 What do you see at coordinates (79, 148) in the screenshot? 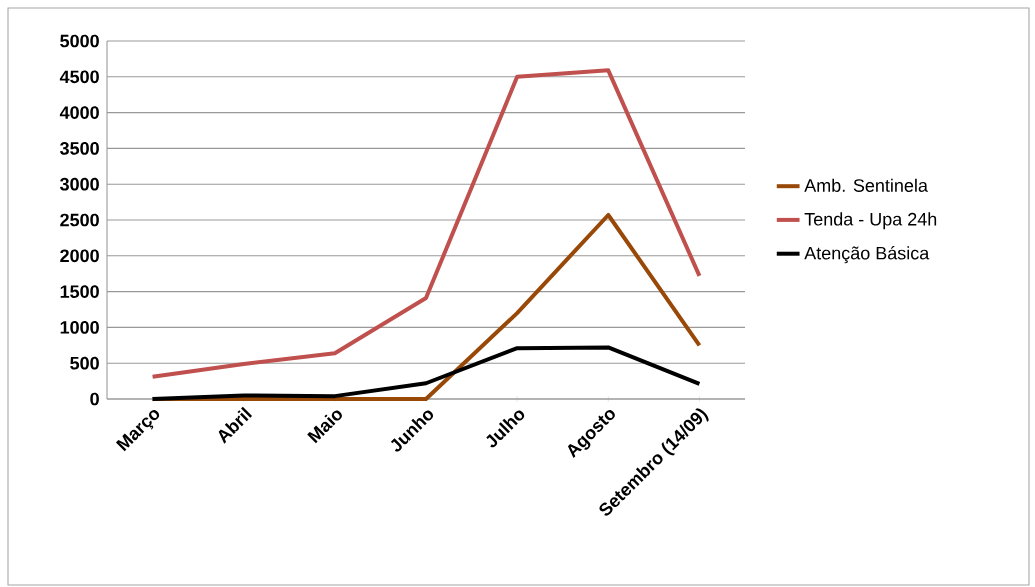
I see `y-tick-label: 3500` at bounding box center [79, 148].